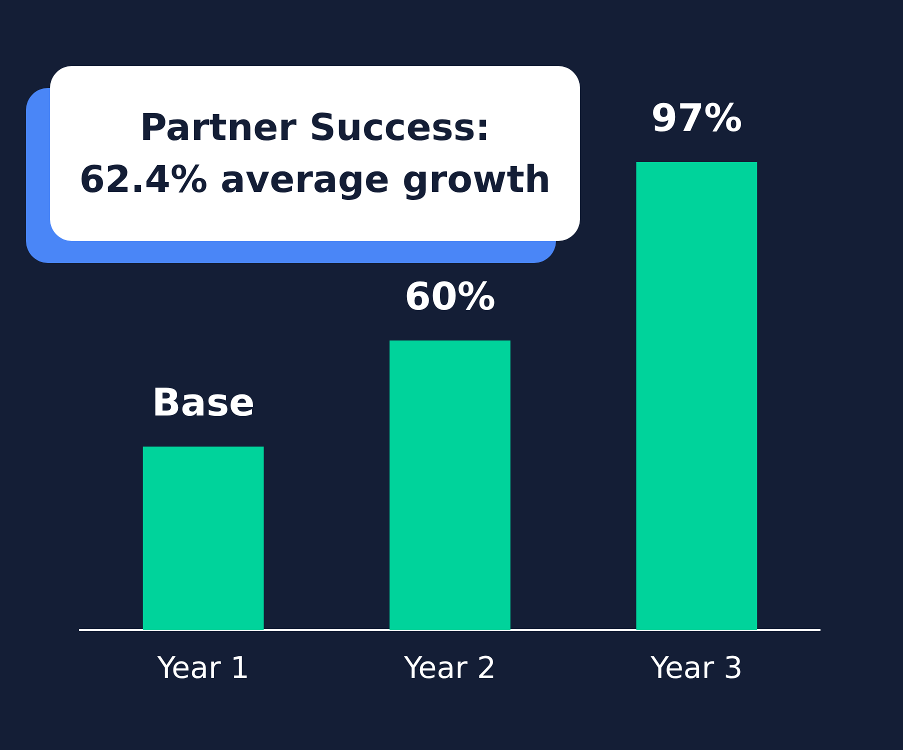 The height and width of the screenshot is (750, 903). I want to click on data-label: 60%, so click(450, 296).